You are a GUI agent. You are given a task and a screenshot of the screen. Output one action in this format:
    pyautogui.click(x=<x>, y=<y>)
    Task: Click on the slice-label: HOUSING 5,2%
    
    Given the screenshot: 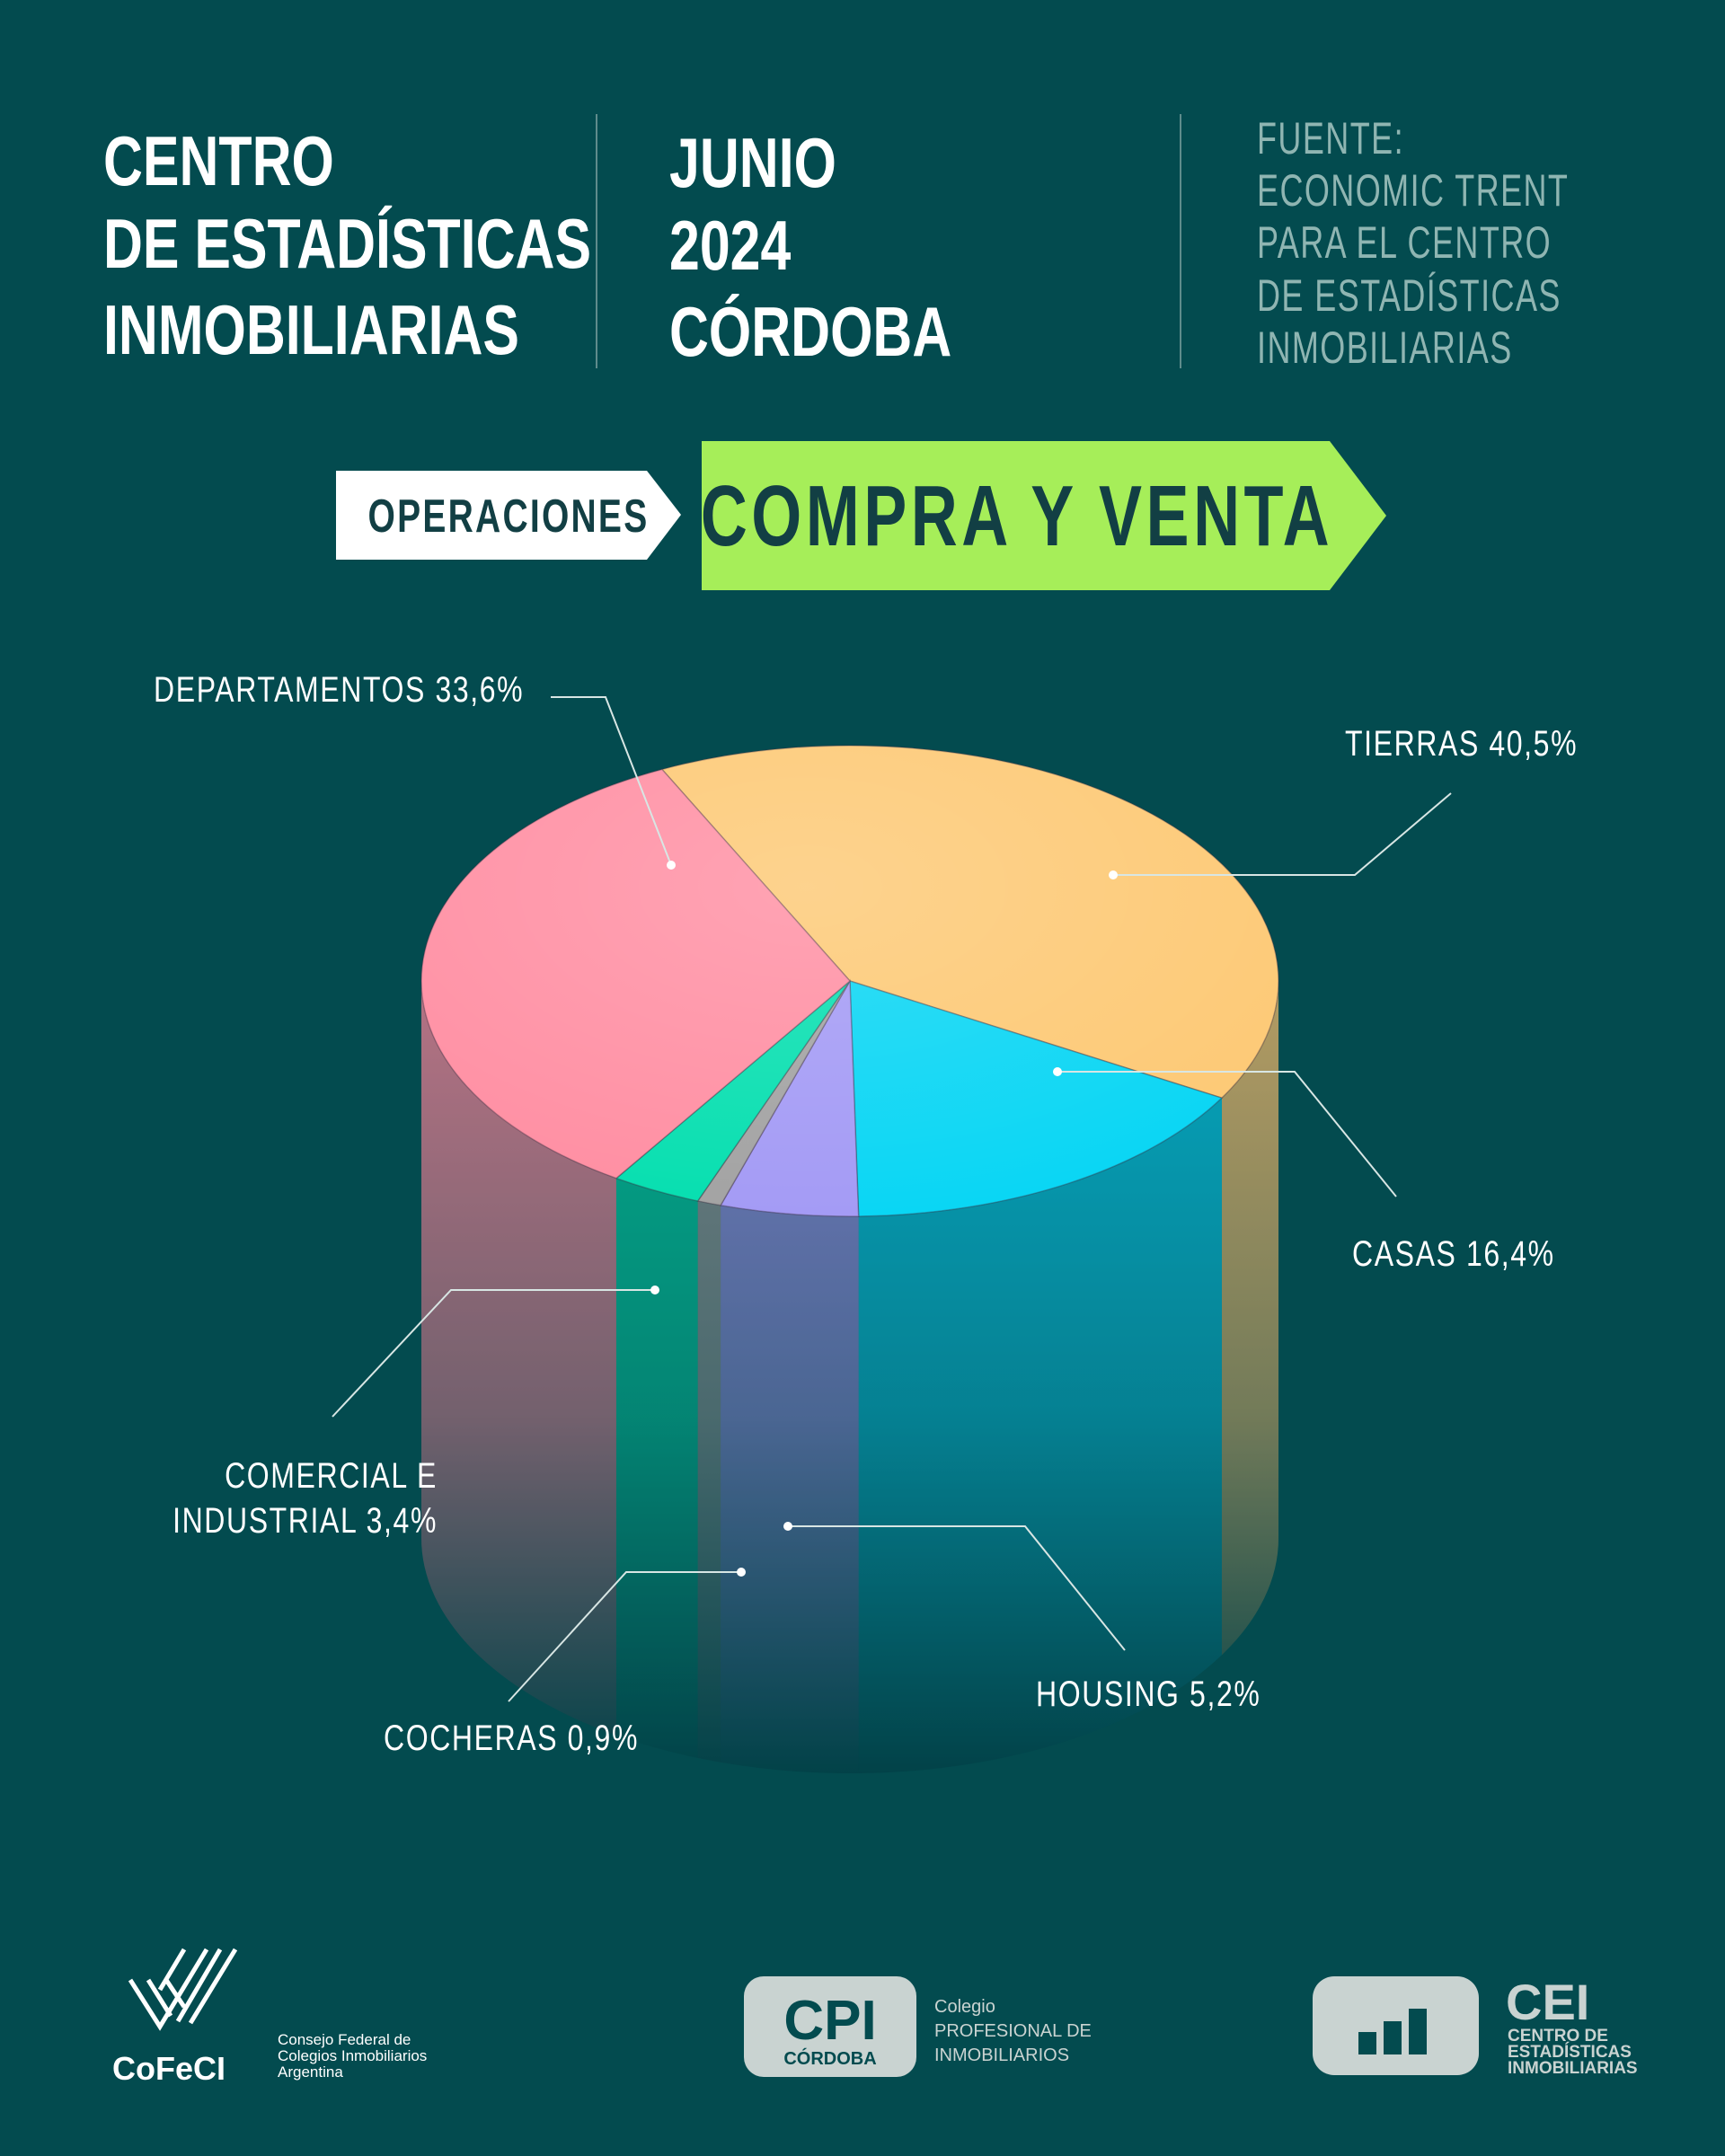 What is the action you would take?
    pyautogui.click(x=1148, y=1694)
    